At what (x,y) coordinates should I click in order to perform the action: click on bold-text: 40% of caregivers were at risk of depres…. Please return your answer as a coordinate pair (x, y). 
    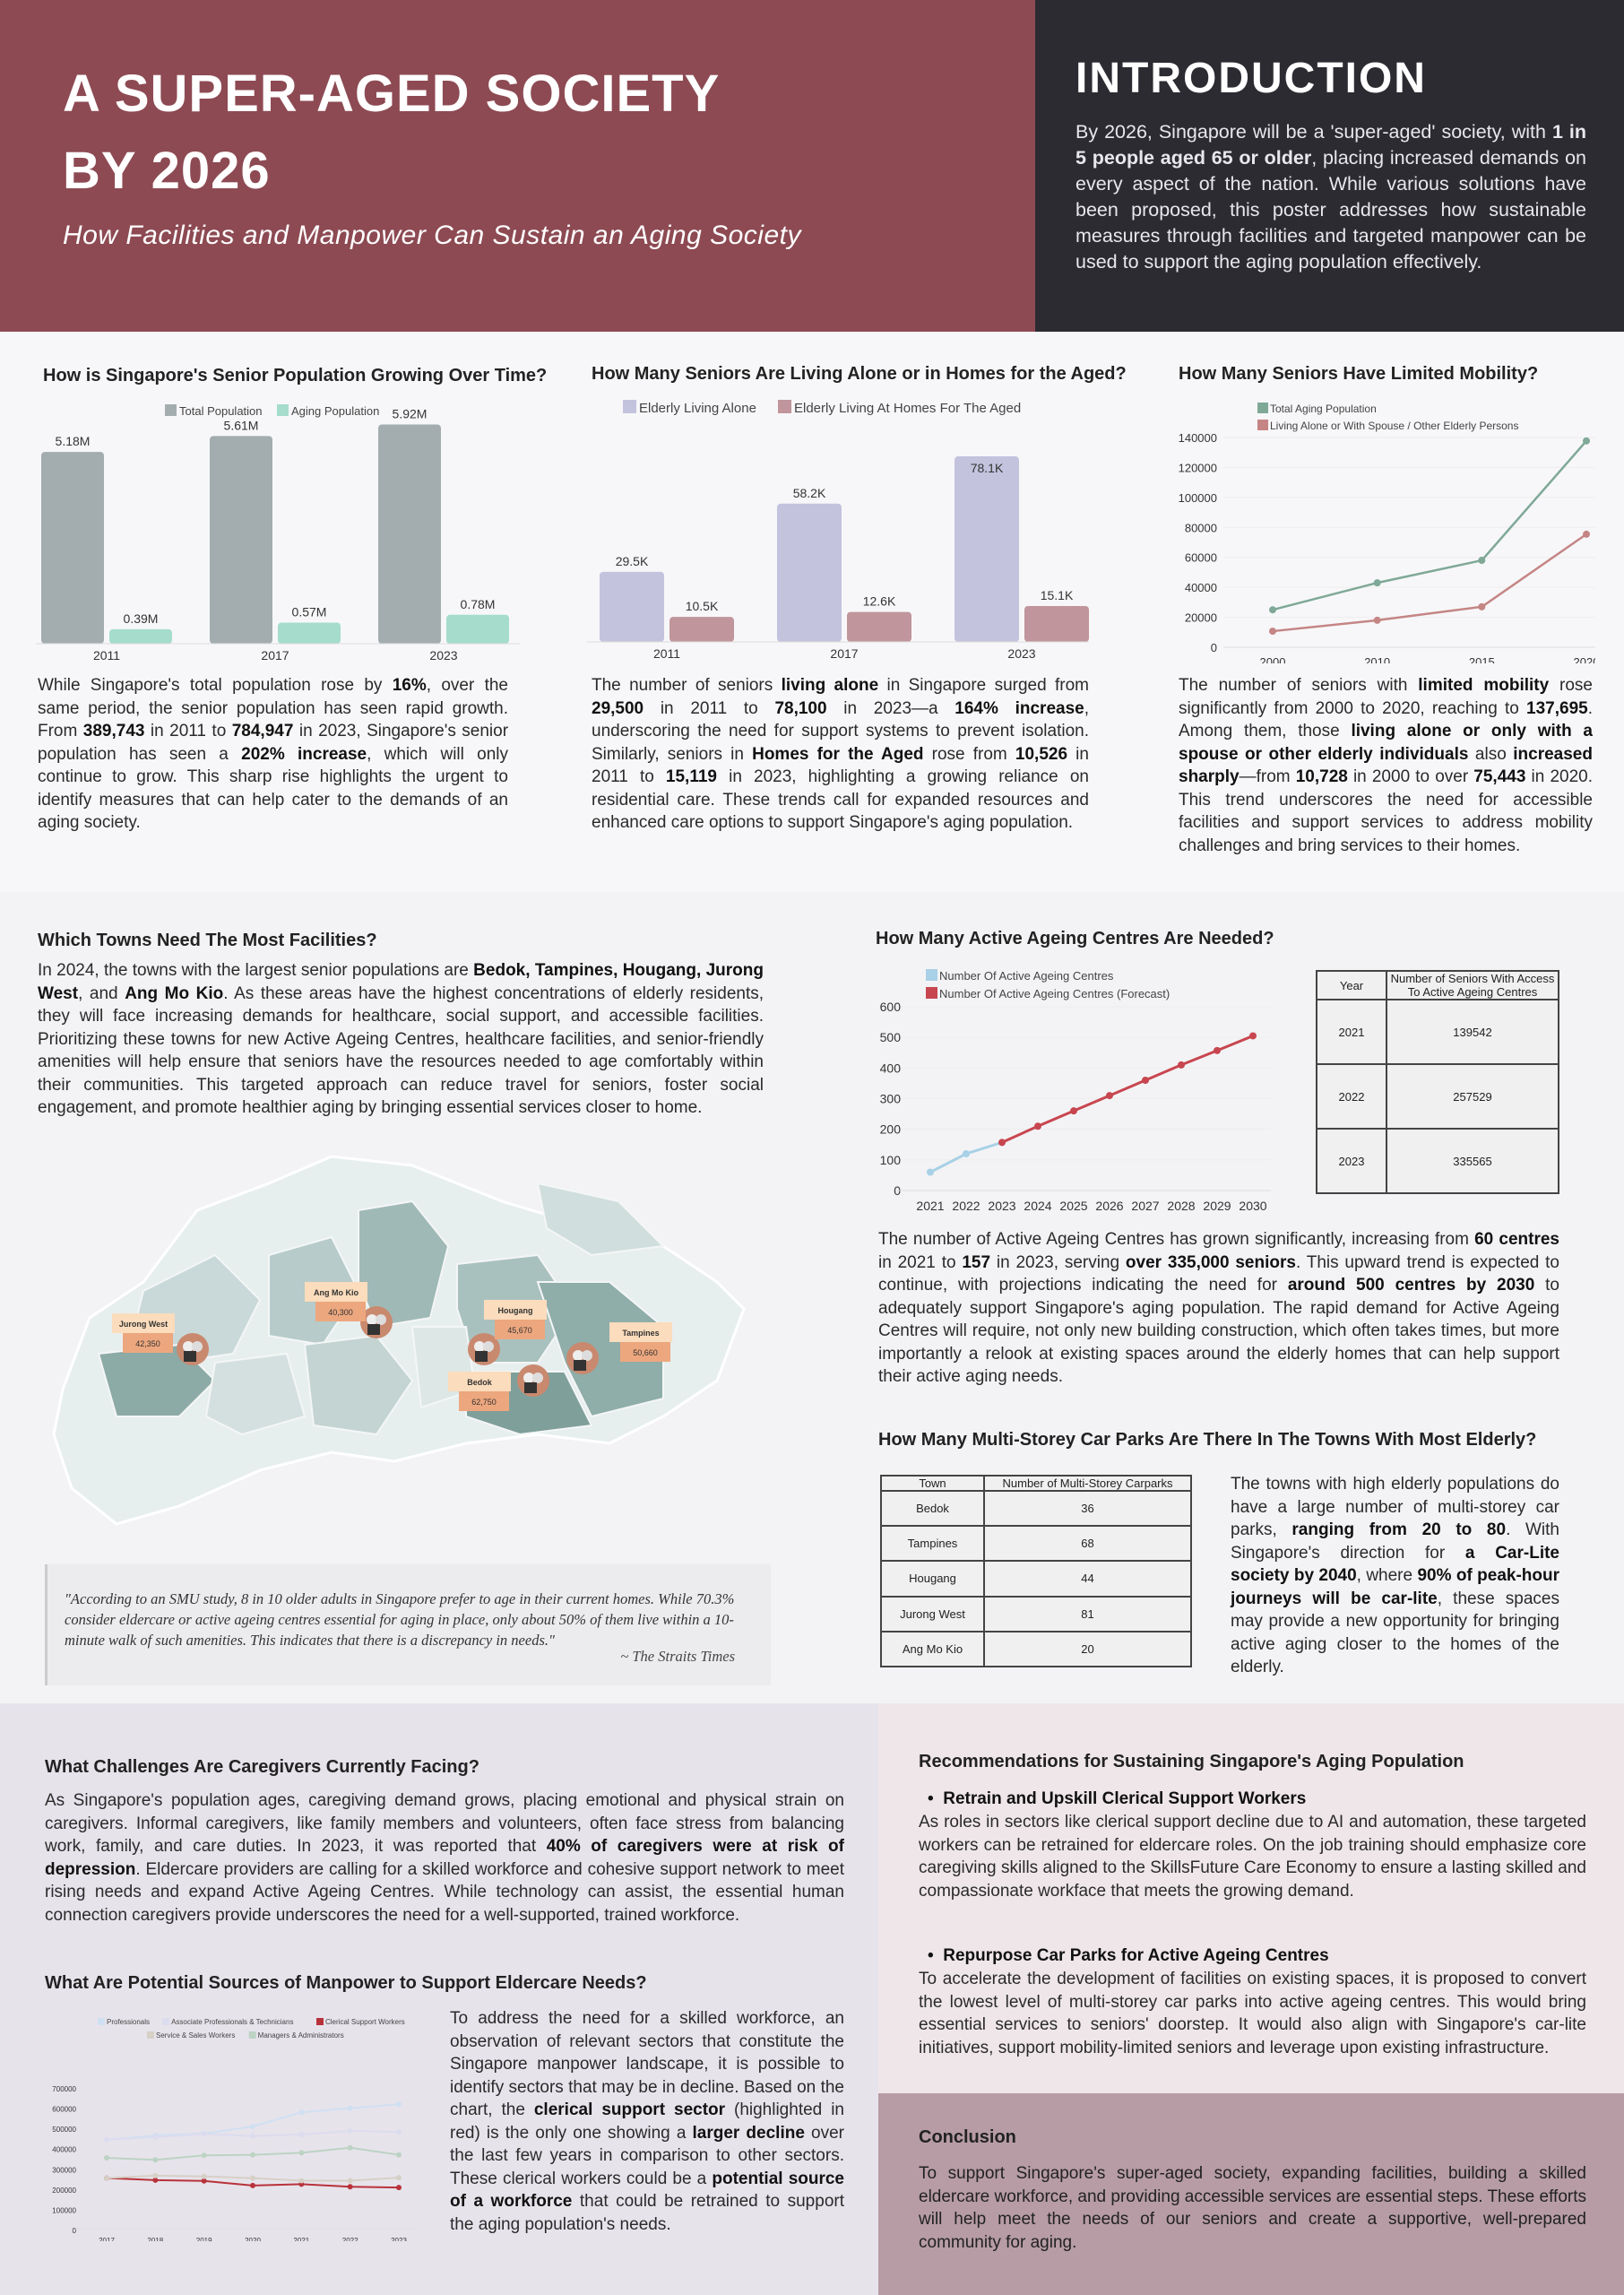
    Looking at the image, I should click on (444, 1858).